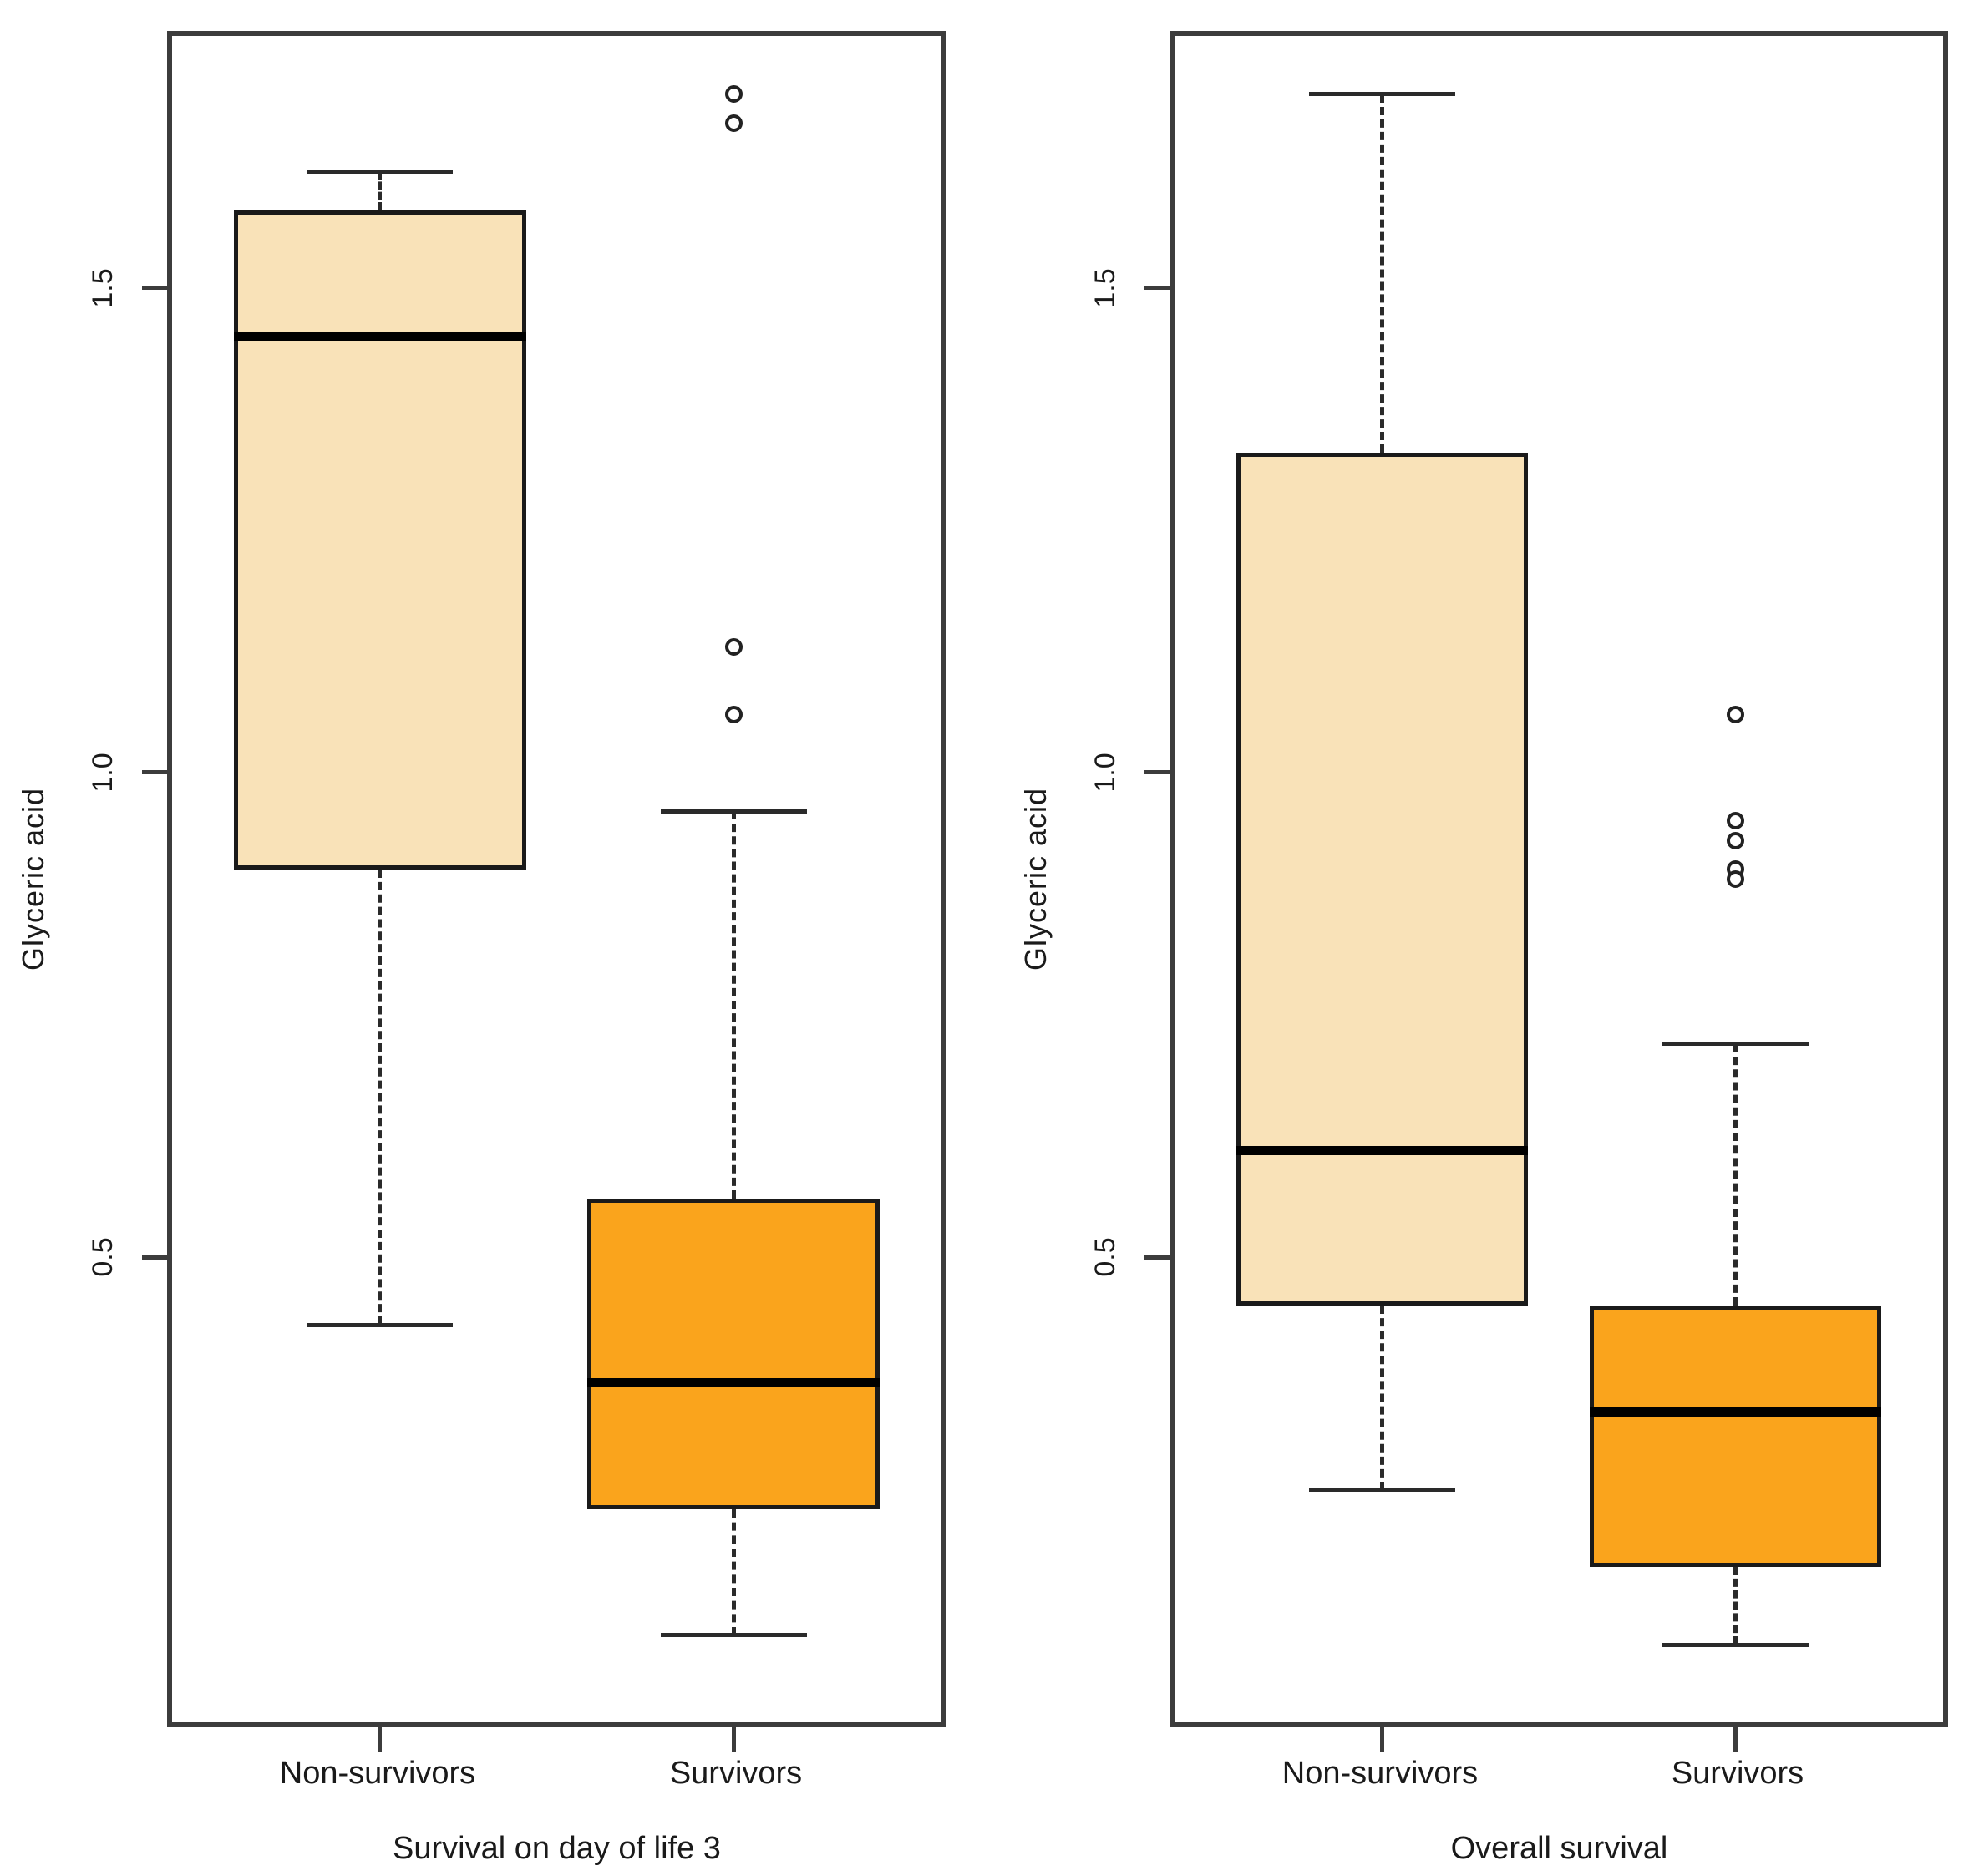  Describe the element at coordinates (1104, 773) in the screenshot. I see `y-tick-label: 1.0` at that location.